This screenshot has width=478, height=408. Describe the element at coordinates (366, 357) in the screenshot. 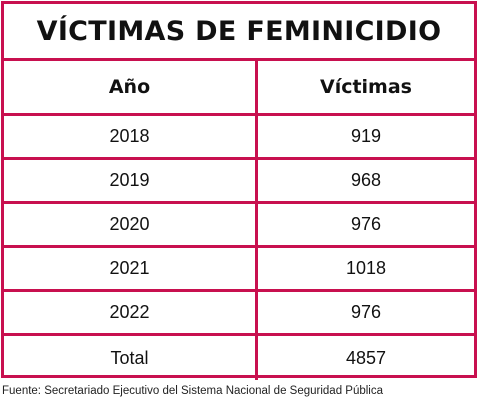

I see `total-value-cell: 4857` at that location.